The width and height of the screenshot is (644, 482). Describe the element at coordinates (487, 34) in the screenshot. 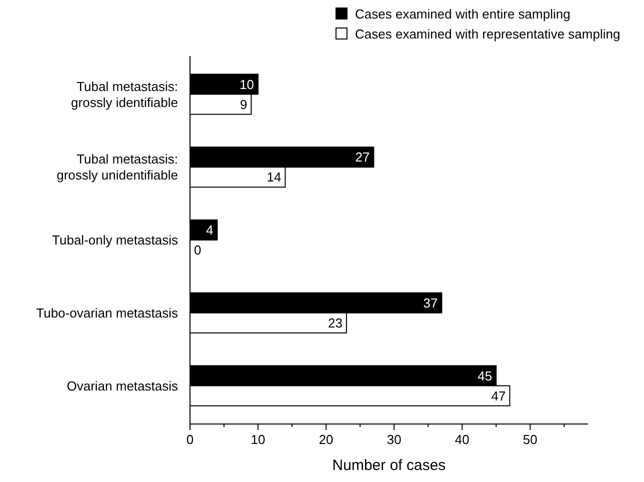

I see `legend-label: Cases examined with representative sampling` at that location.